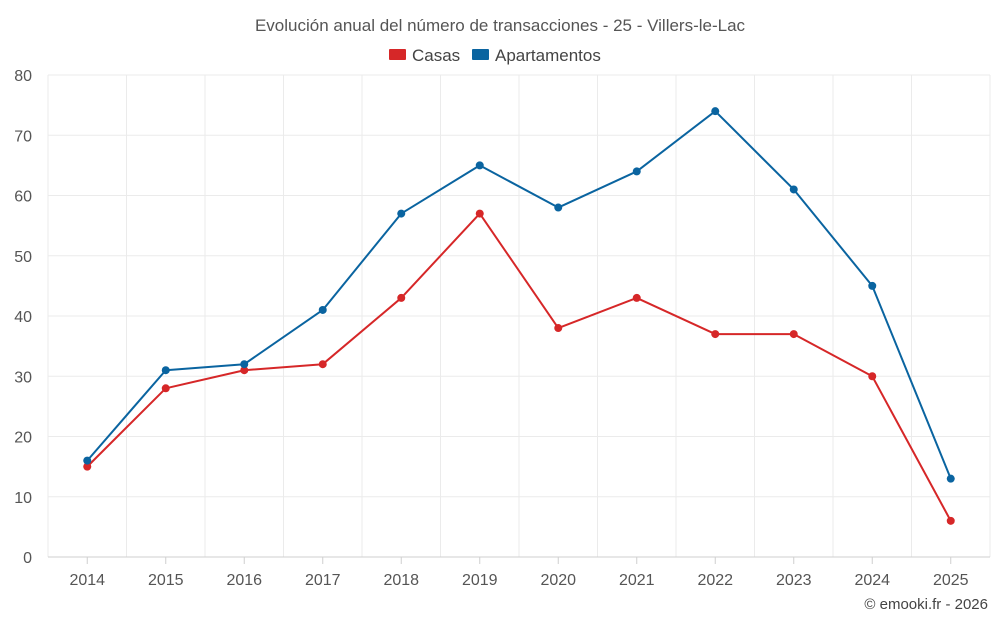 This screenshot has height=625, width=1000. Describe the element at coordinates (23, 197) in the screenshot. I see `y-tick-label: 60` at that location.